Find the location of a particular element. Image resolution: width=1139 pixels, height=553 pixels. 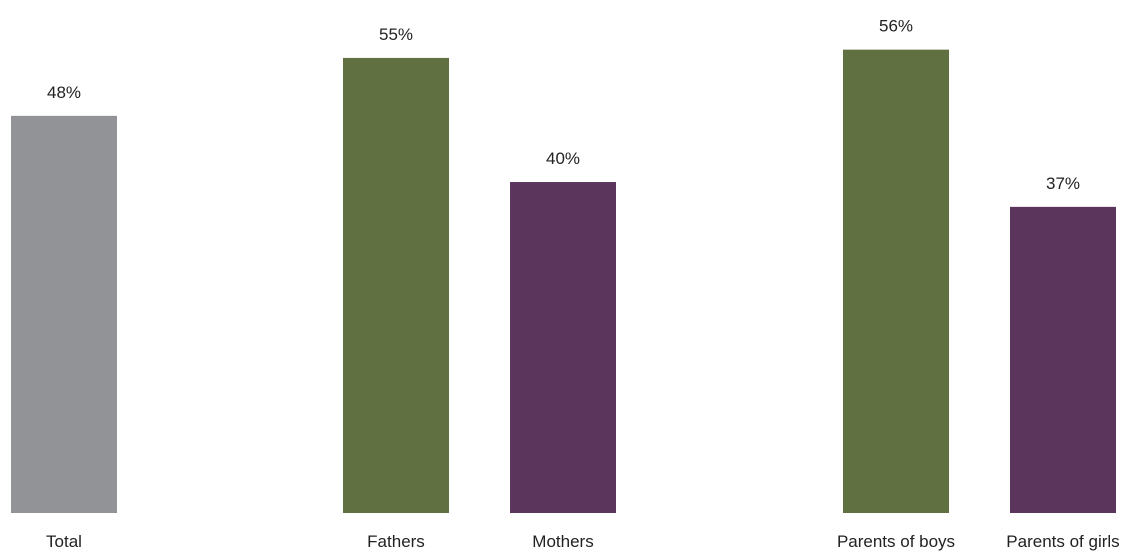

data-label-parents-of-girls: 37% is located at coordinates (1063, 183).